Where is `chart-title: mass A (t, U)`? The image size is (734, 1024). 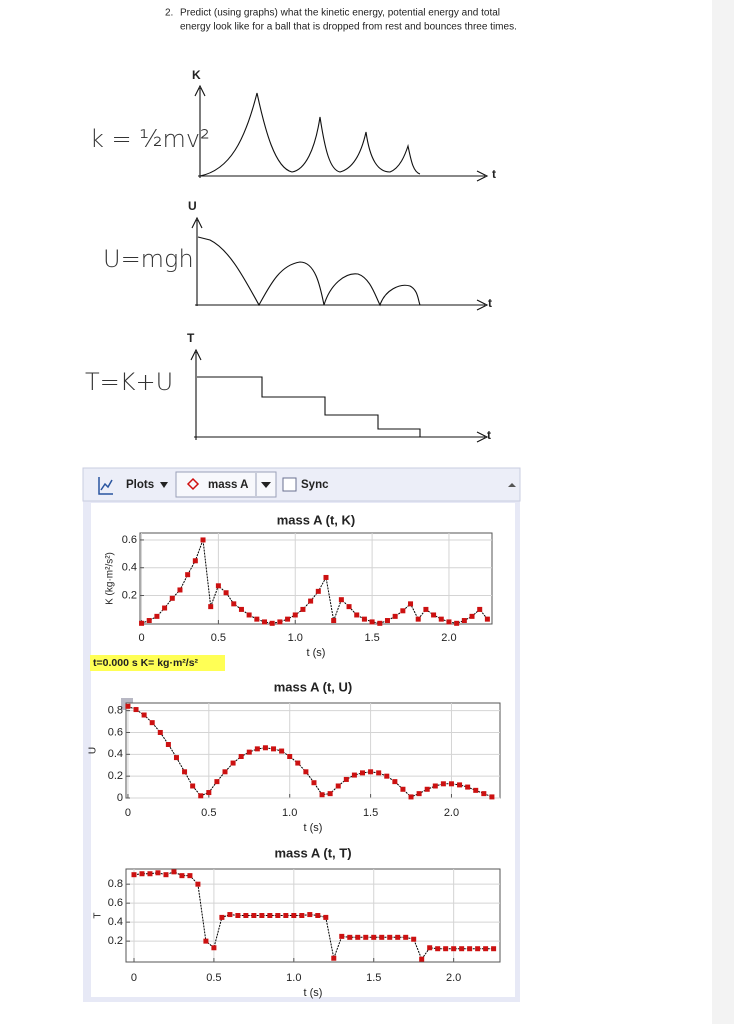
chart-title: mass A (t, U) is located at coordinates (313, 686).